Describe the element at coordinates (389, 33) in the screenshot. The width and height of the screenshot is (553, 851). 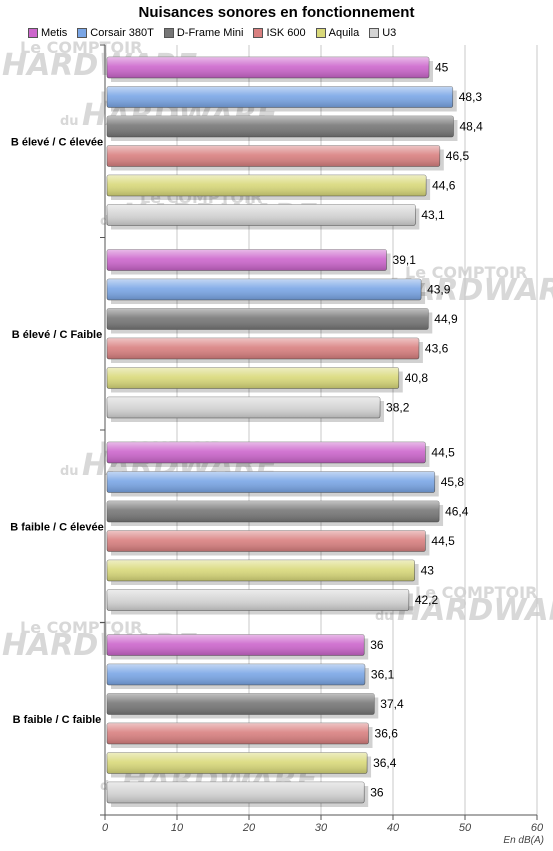
I see `legend-label: U3` at that location.